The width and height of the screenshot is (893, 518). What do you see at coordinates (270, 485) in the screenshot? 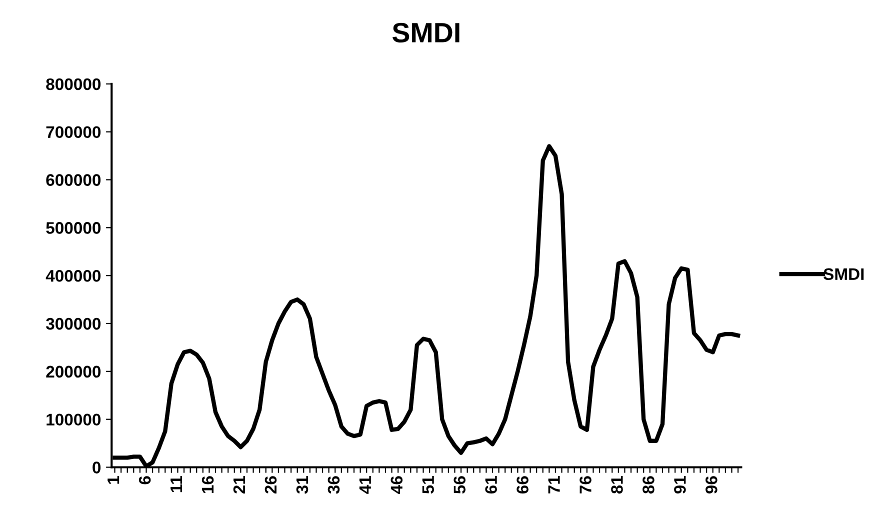
I see `x-tick-label: 26` at bounding box center [270, 485].